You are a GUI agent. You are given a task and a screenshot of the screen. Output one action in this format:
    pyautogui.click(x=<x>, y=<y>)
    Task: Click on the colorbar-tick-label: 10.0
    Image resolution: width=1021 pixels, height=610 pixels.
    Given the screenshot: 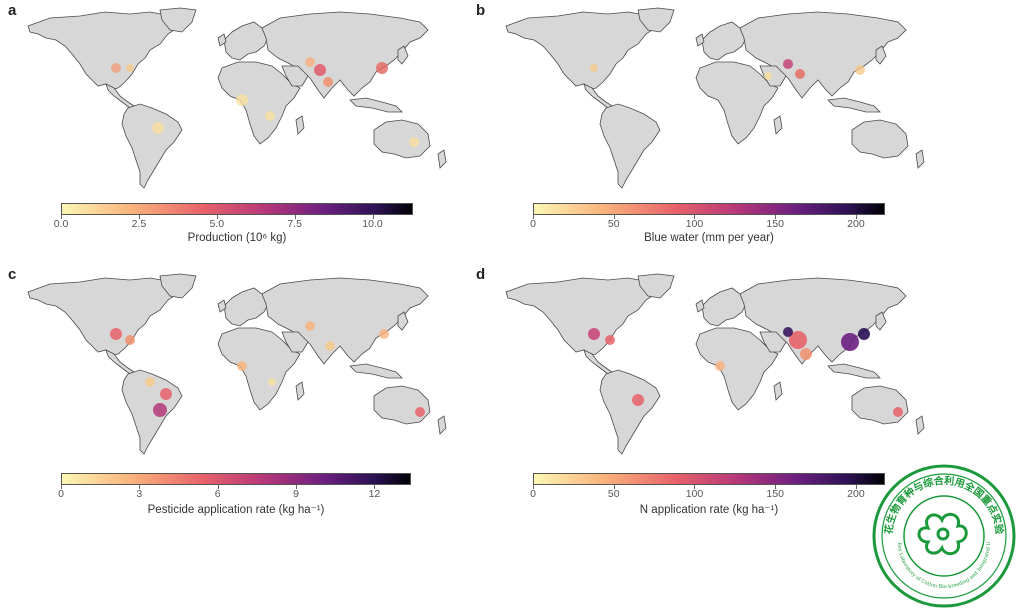 What is the action you would take?
    pyautogui.click(x=372, y=224)
    